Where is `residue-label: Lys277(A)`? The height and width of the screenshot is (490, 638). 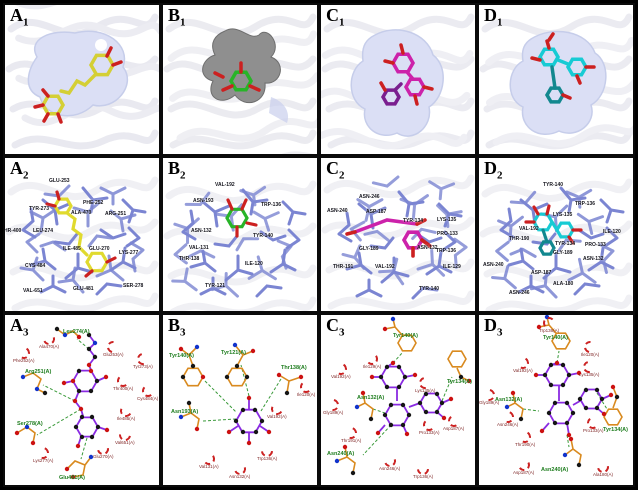 residue-label: Lys277(A) is located at coordinates (43, 460).